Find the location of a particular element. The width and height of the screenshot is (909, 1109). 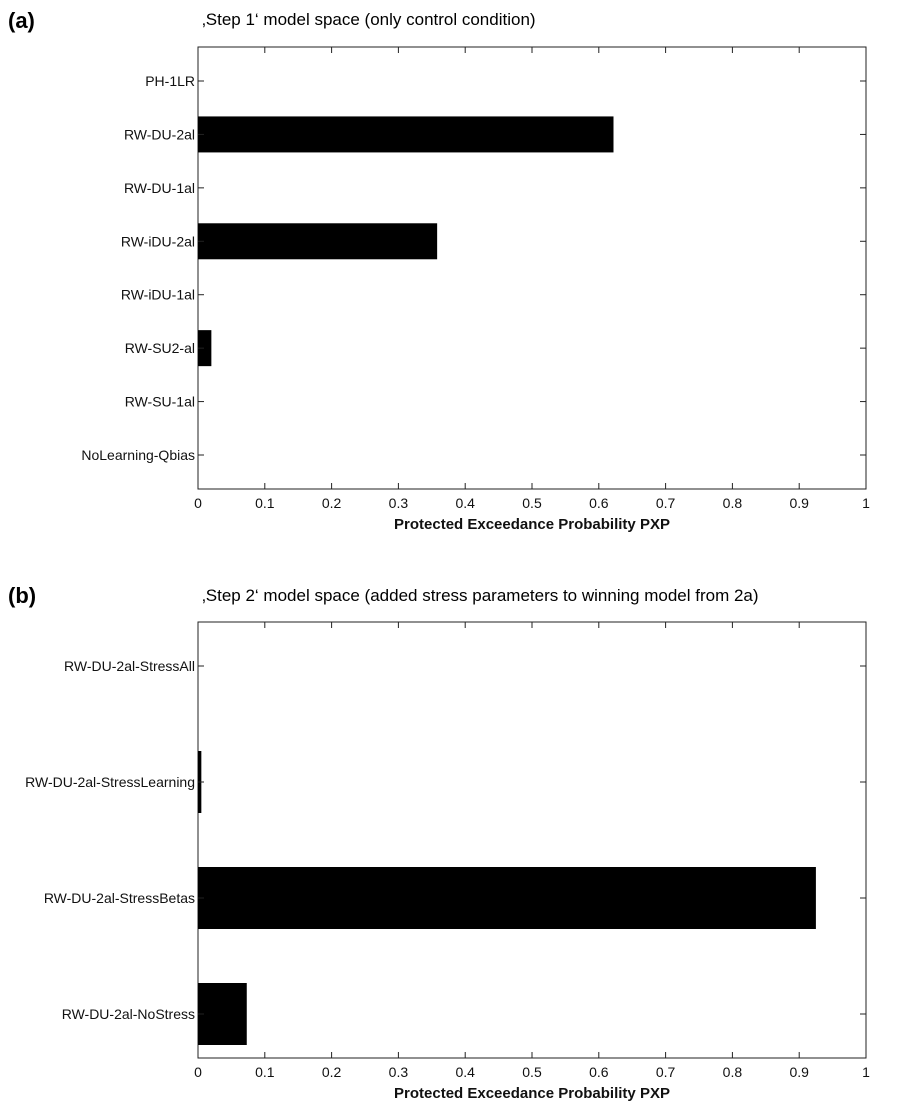

category-label-a-0: PH-1LR is located at coordinates (170, 81).